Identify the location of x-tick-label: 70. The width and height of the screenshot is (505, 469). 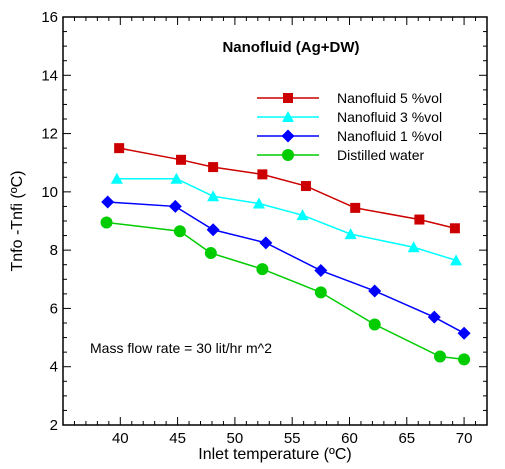
(464, 438).